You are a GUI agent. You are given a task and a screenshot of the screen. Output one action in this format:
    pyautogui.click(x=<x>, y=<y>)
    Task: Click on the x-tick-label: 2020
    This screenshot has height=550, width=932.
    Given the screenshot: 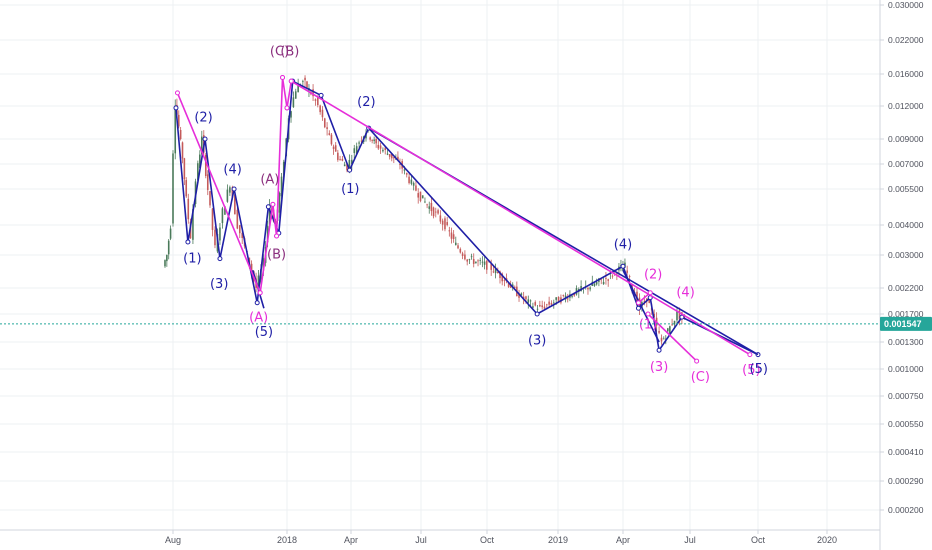 What is the action you would take?
    pyautogui.click(x=827, y=540)
    